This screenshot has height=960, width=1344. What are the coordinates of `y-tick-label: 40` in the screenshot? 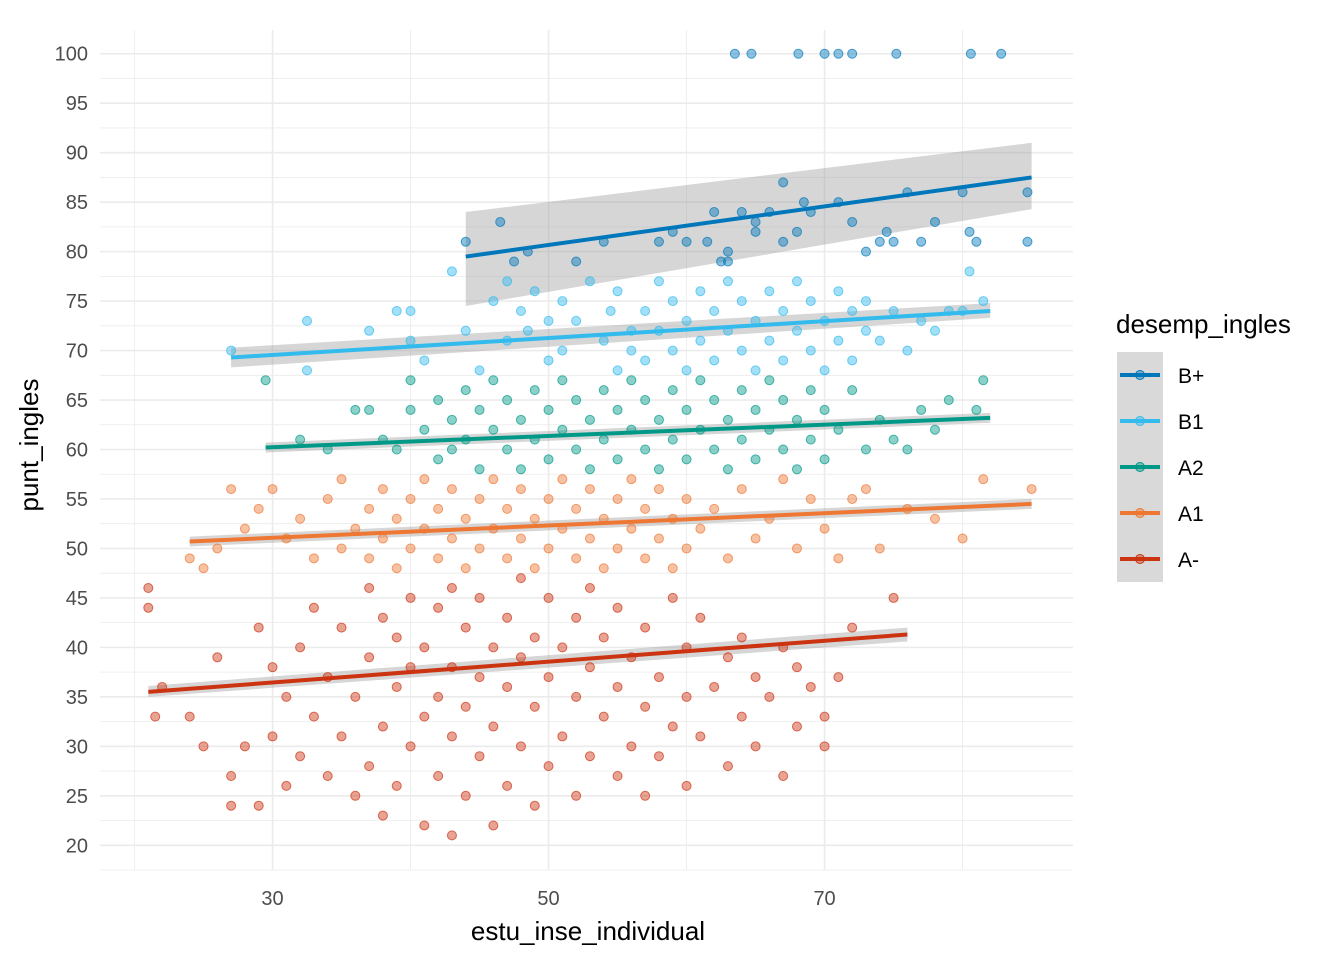 It's located at (77, 648).